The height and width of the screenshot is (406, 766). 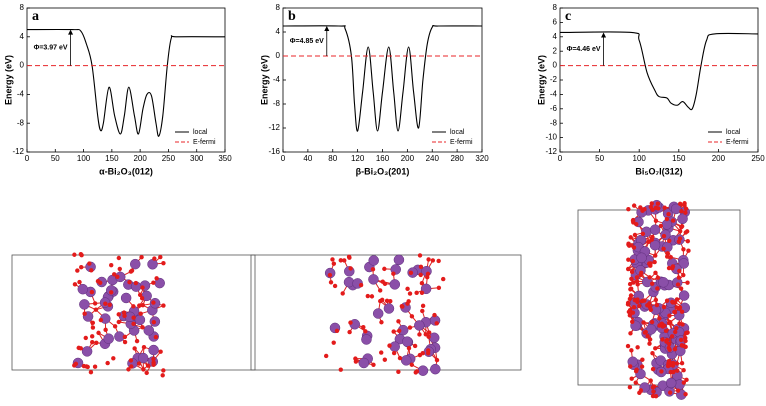 What do you see at coordinates (27, 158) in the screenshot?
I see `x-tick-label: 0` at bounding box center [27, 158].